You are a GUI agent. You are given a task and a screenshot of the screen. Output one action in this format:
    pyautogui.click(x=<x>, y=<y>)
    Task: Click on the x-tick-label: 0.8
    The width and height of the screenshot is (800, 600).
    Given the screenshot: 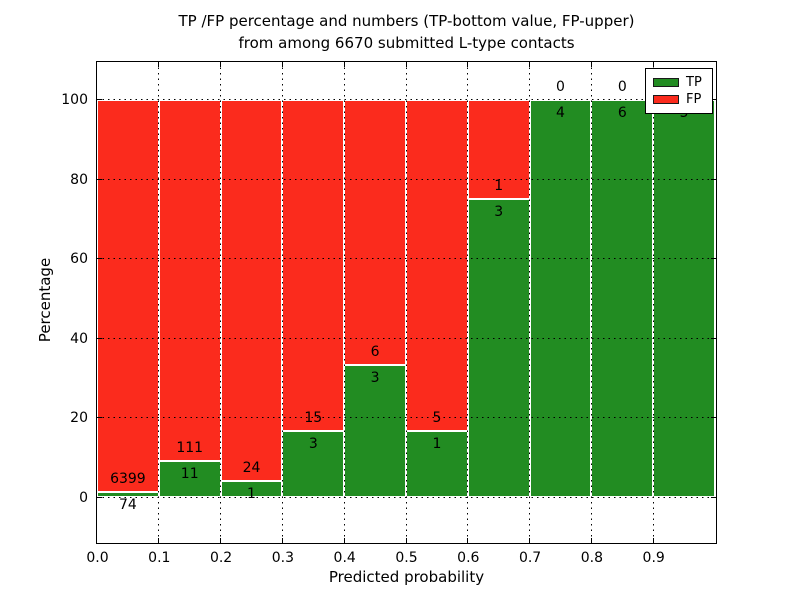 What is the action you would take?
    pyautogui.click(x=592, y=558)
    